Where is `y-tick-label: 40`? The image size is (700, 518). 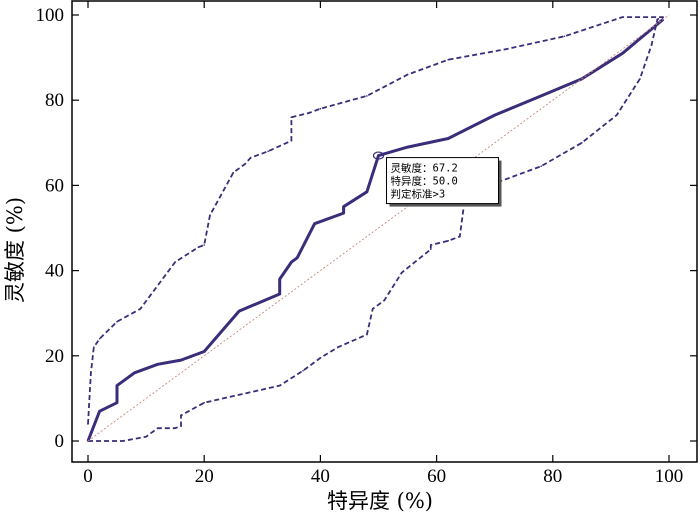
y-tick-label: 40 is located at coordinates (54, 271).